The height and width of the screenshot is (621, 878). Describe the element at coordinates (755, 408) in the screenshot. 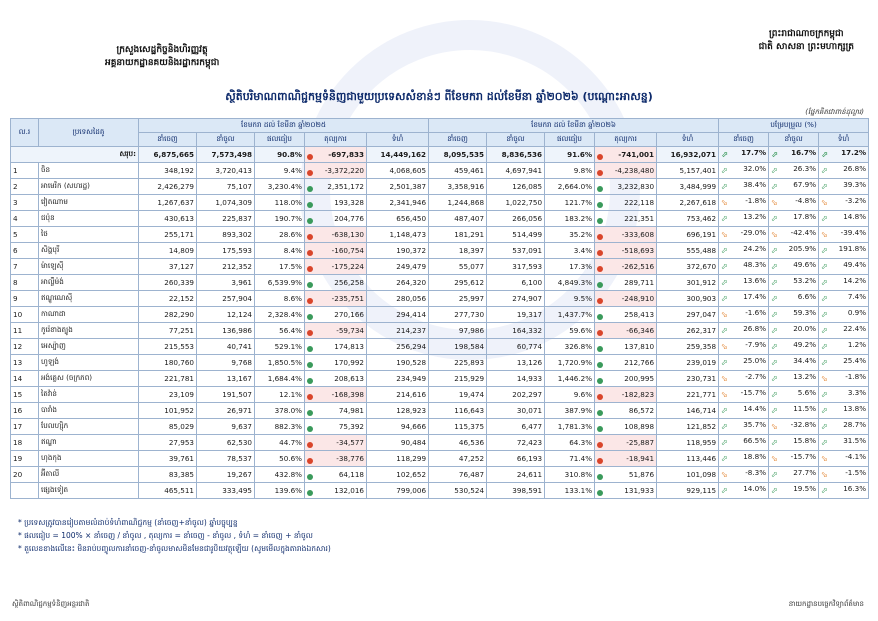

I see `value: 14.4%` at that location.